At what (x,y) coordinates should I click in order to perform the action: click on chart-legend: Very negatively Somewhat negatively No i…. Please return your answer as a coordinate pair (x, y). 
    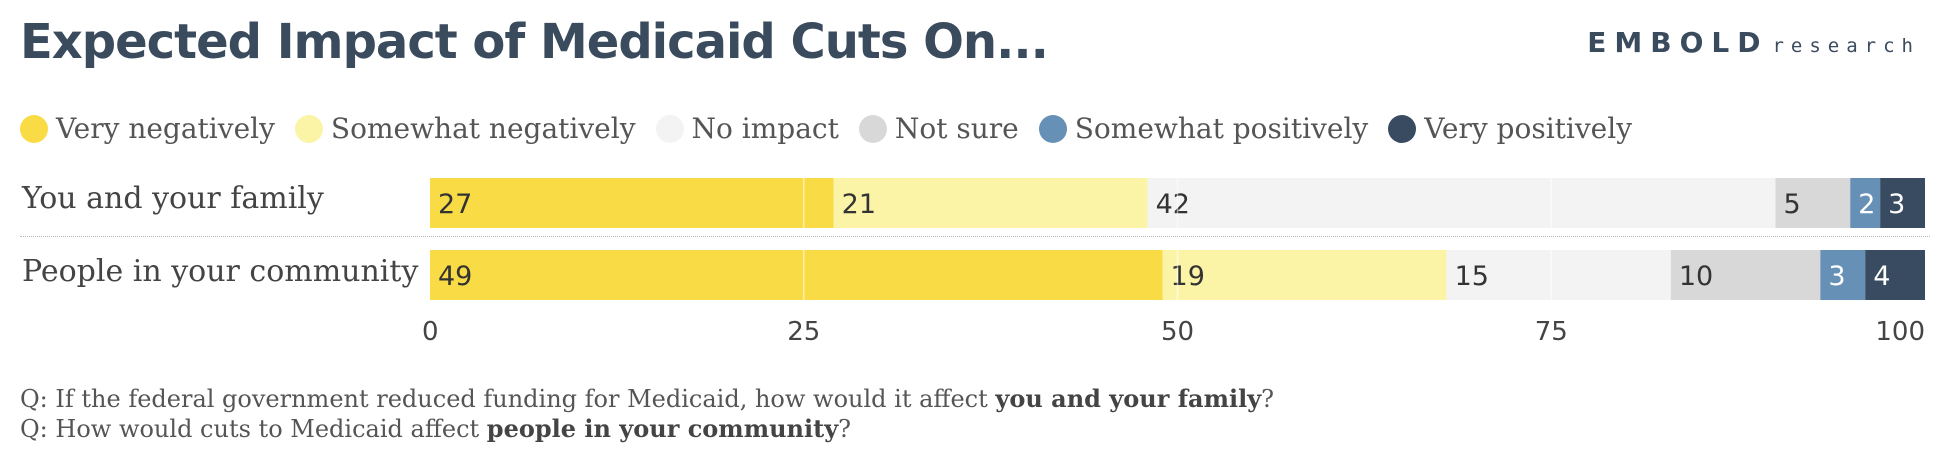
    Looking at the image, I should click on (836, 128).